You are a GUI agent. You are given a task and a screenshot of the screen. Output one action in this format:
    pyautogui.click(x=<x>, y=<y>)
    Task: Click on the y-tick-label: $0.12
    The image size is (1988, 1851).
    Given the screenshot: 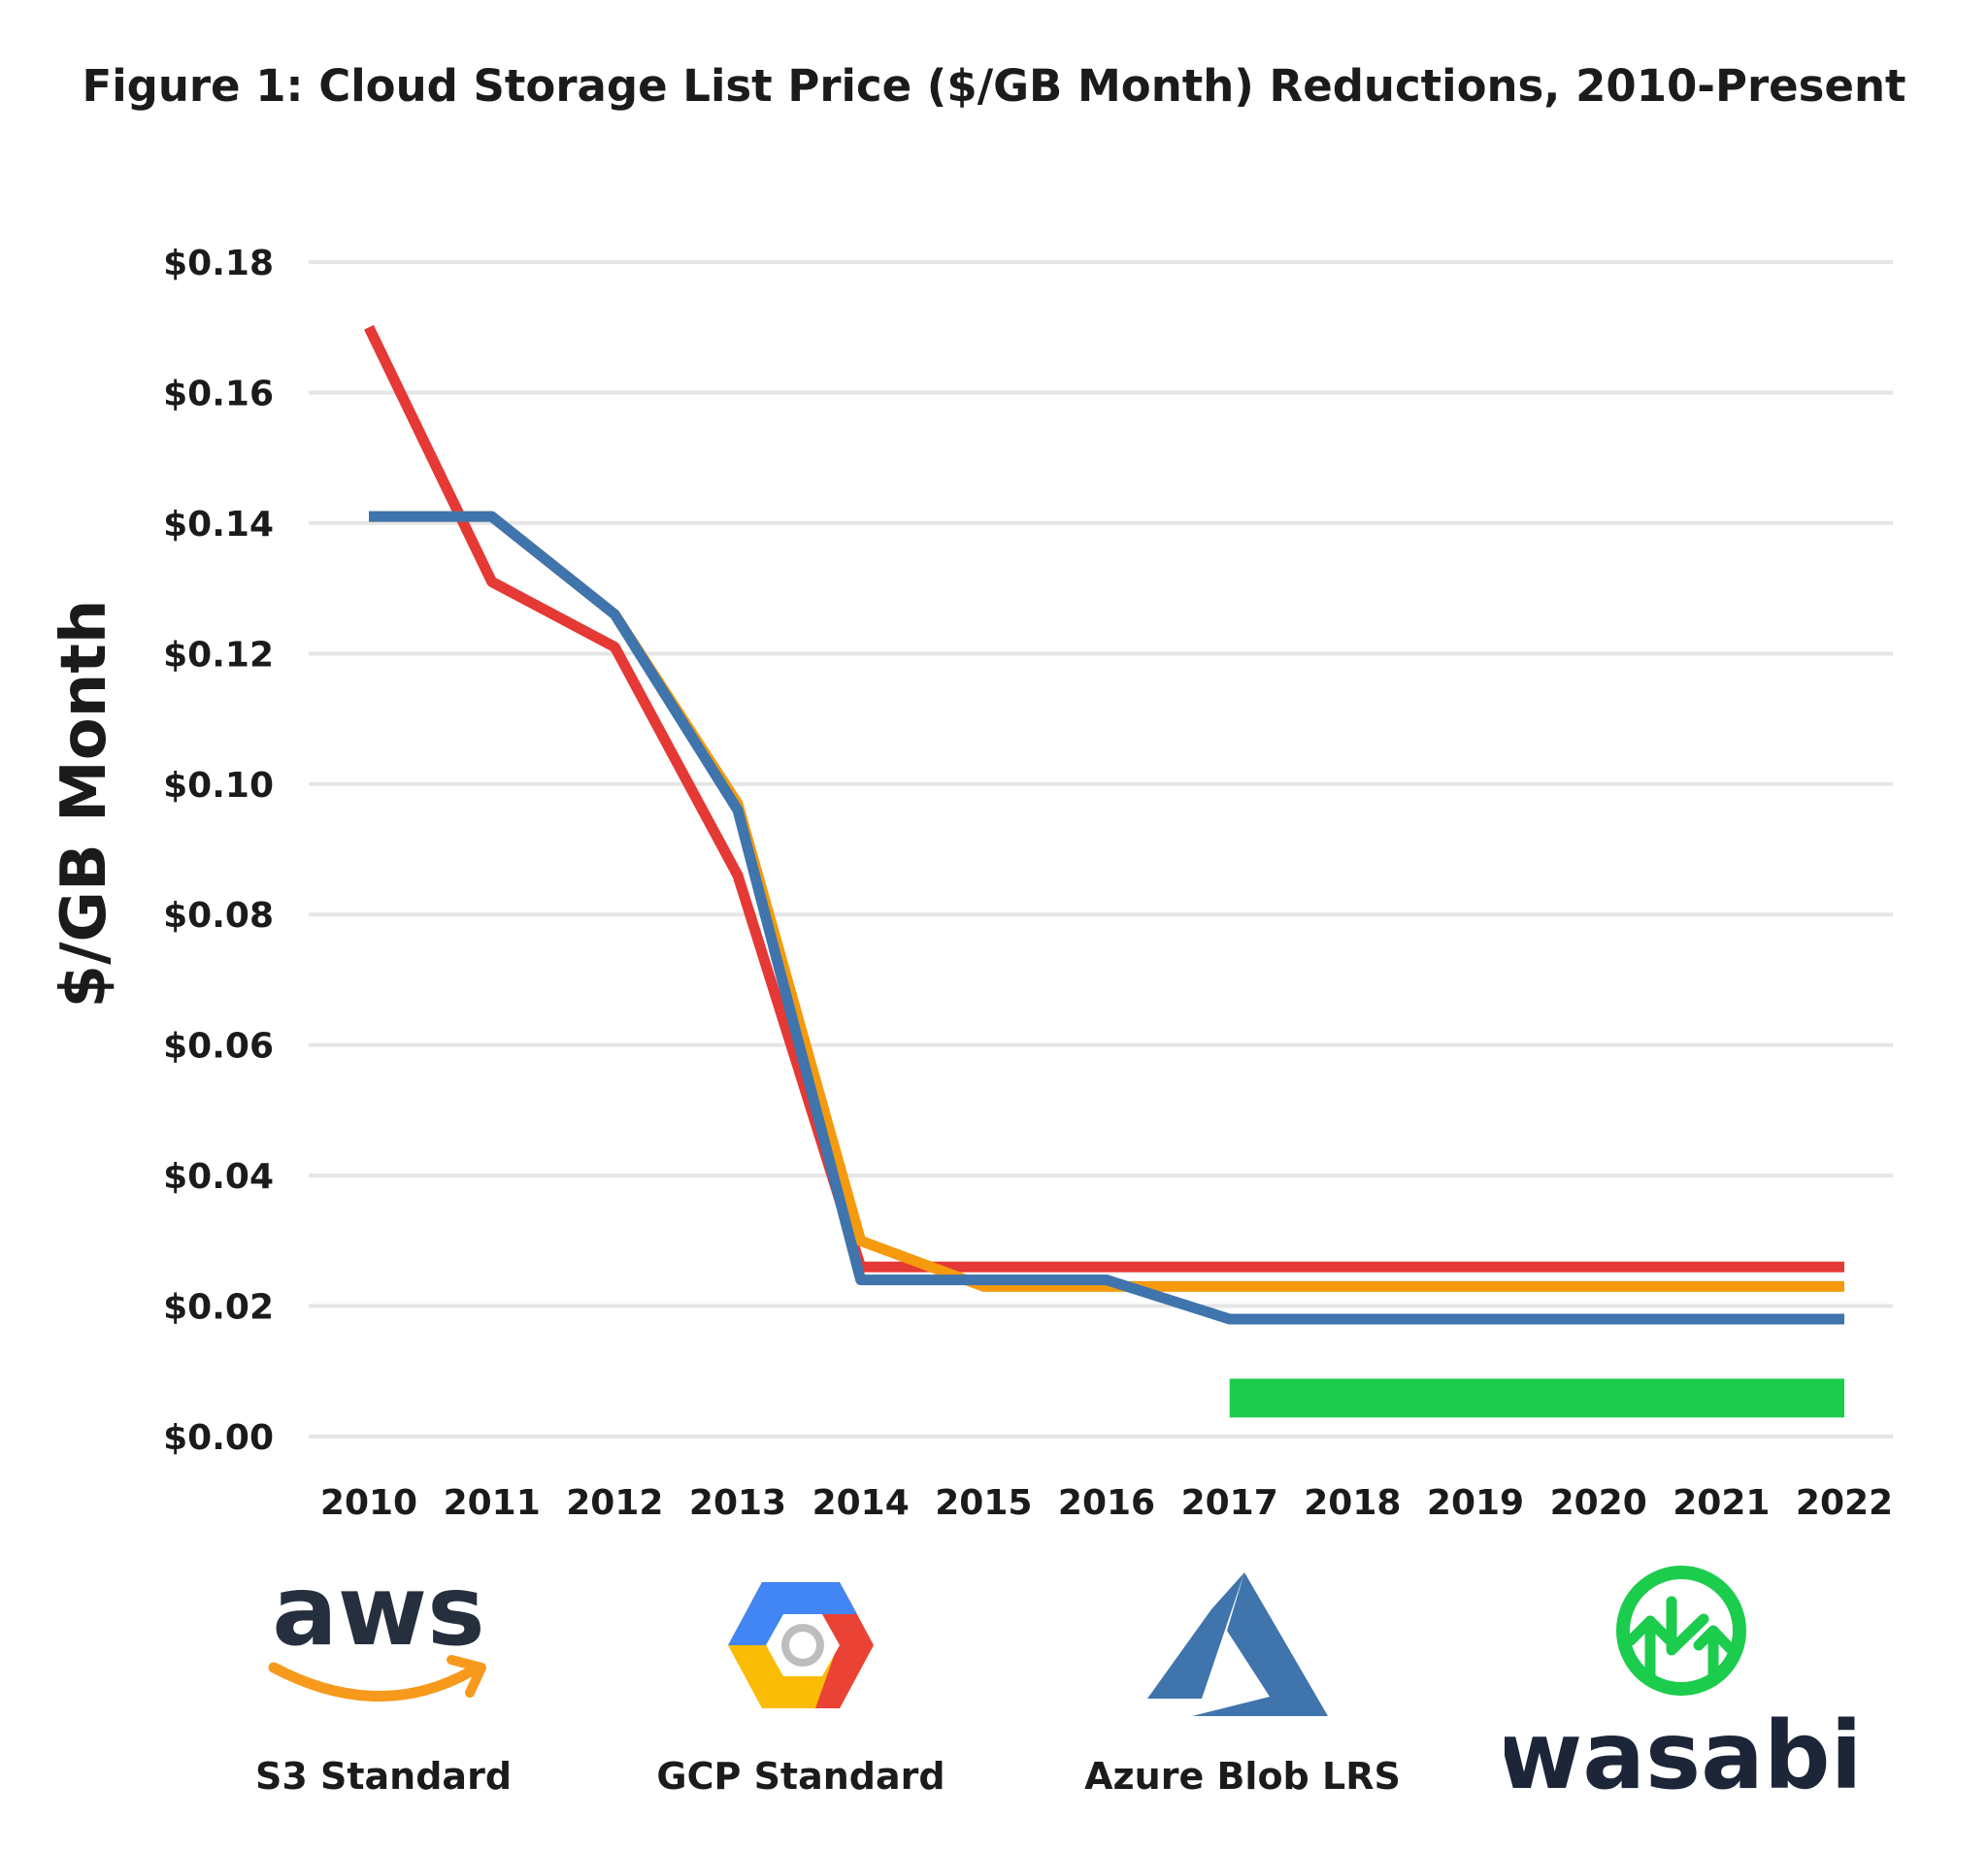 What is the action you would take?
    pyautogui.click(x=219, y=655)
    